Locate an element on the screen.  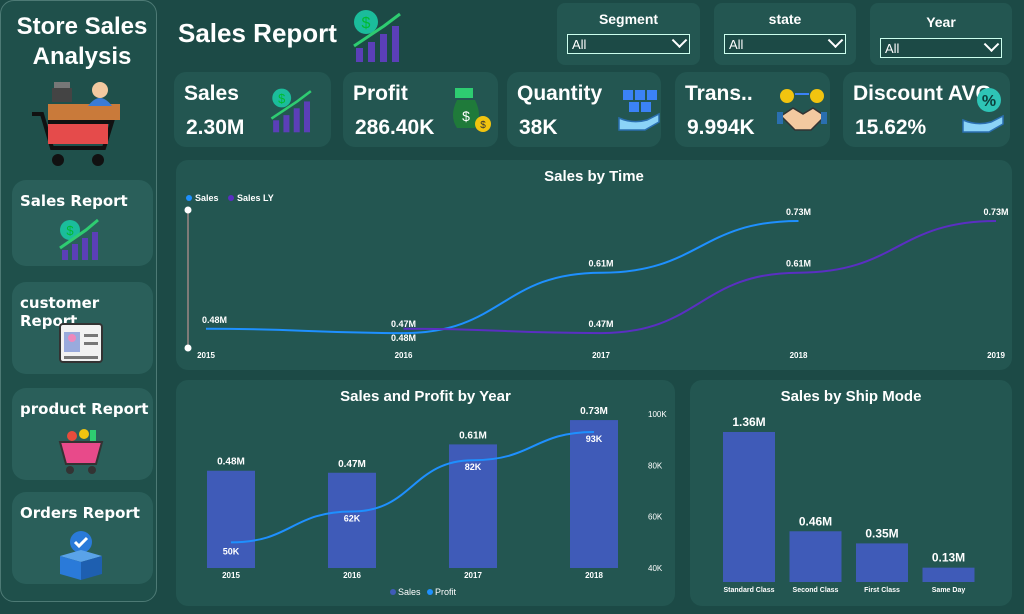
kpi-transactions: Trans.. 9.994K is located at coordinates (752, 109).